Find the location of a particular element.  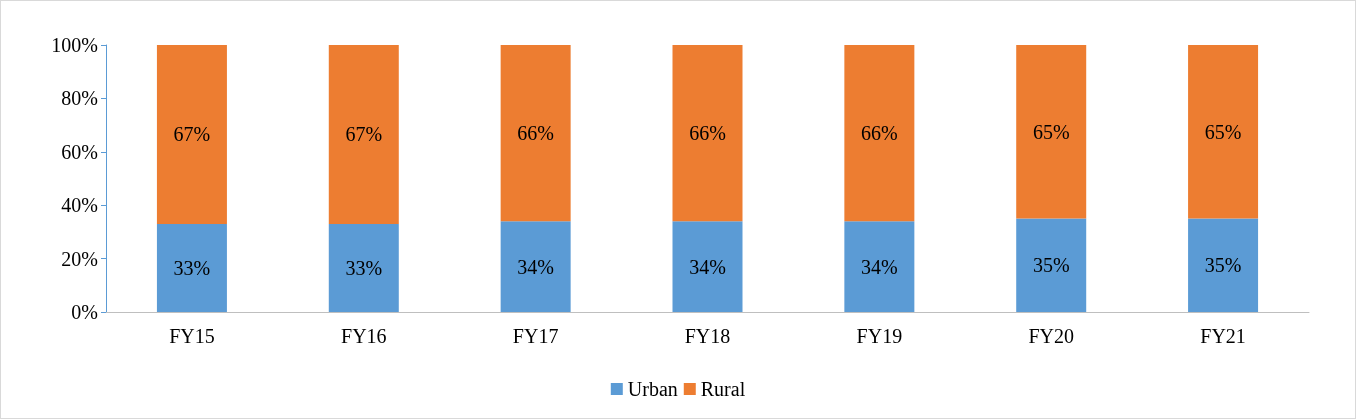

legend-label: Rural is located at coordinates (723, 389).